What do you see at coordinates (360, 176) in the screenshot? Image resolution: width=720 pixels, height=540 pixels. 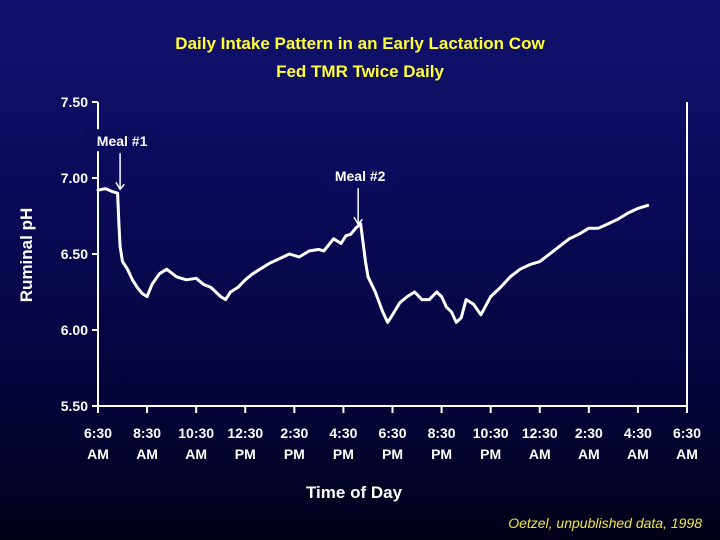 I see `annotation-label: Meal #2` at bounding box center [360, 176].